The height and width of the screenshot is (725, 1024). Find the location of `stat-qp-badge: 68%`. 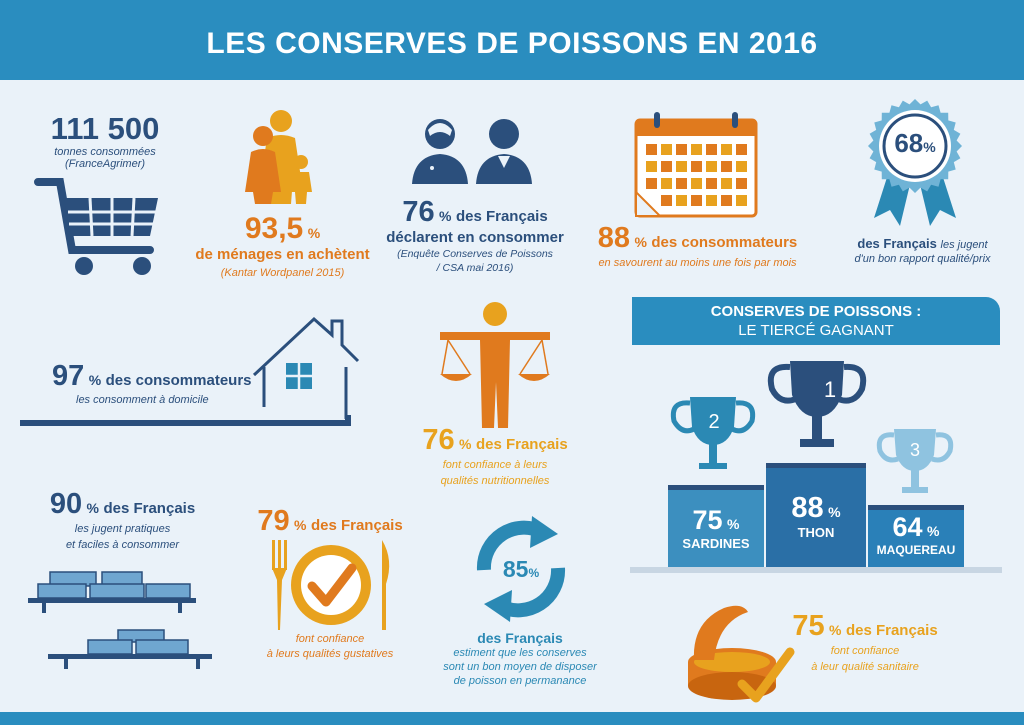

stat-qp-badge: 68% is located at coordinates (915, 143).